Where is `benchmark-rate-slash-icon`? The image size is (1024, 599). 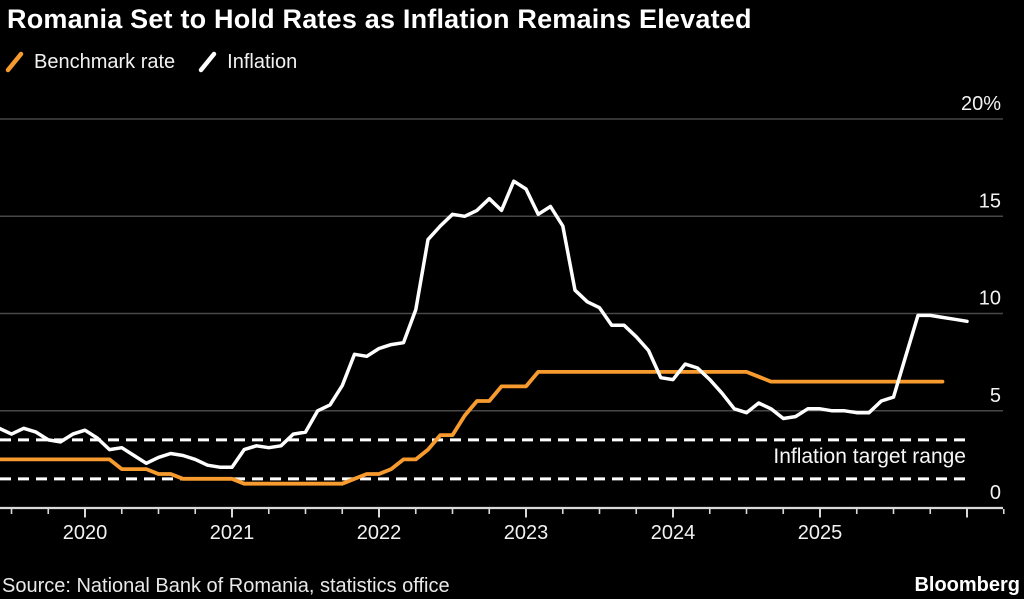 benchmark-rate-slash-icon is located at coordinates (14, 62).